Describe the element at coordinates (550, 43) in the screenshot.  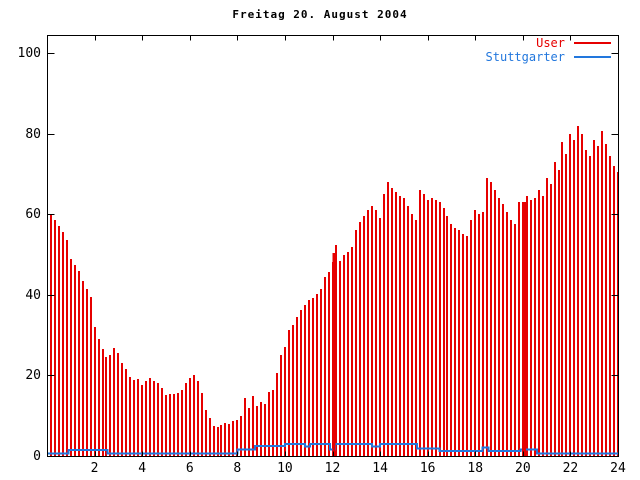
I see `legend-label-user: User` at that location.